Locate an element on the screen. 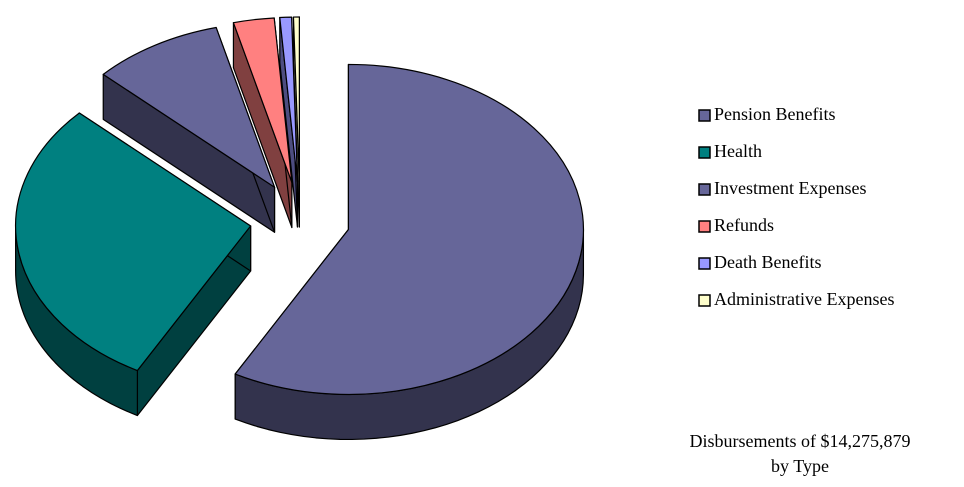 The width and height of the screenshot is (964, 487). chart-title: by Type is located at coordinates (800, 466).